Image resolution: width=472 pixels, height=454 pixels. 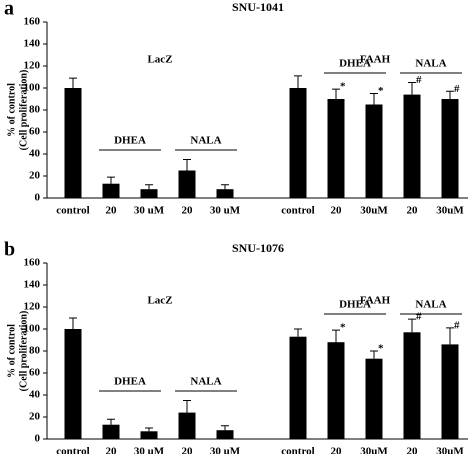 I want to click on y-tick-label: 60, so click(x=35, y=373).